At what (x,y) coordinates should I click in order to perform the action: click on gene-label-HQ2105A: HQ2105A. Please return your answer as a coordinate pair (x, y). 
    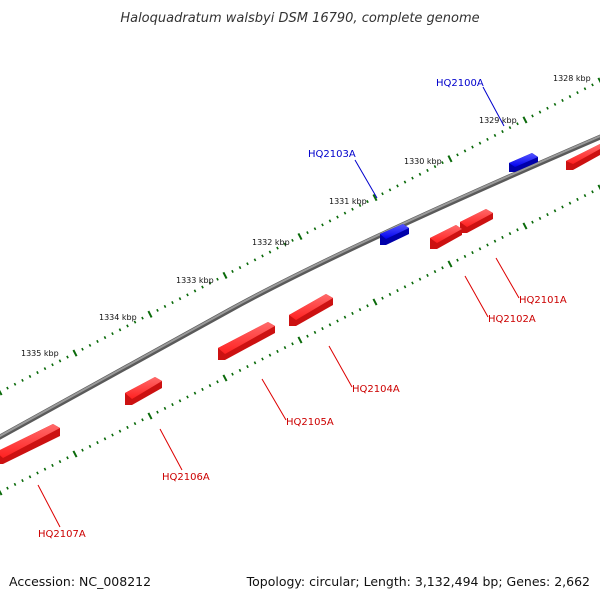
    Looking at the image, I should click on (310, 422).